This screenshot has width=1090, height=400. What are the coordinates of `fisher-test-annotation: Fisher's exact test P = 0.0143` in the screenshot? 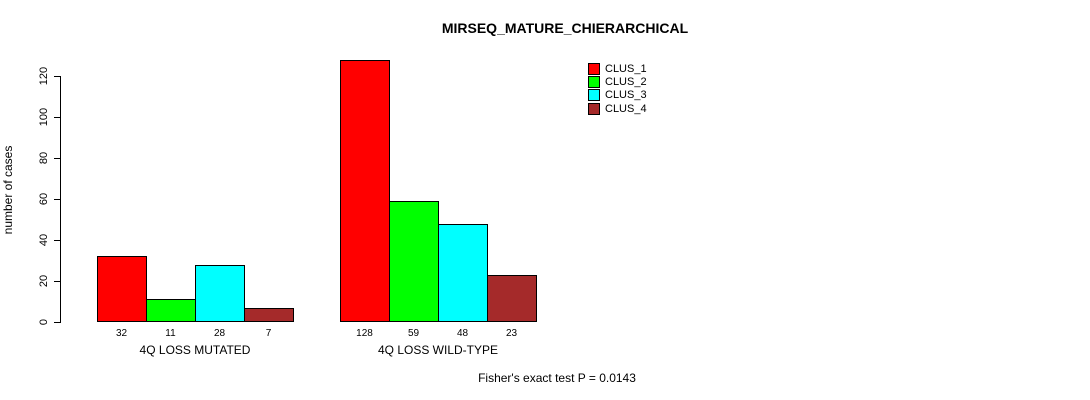 It's located at (557, 378).